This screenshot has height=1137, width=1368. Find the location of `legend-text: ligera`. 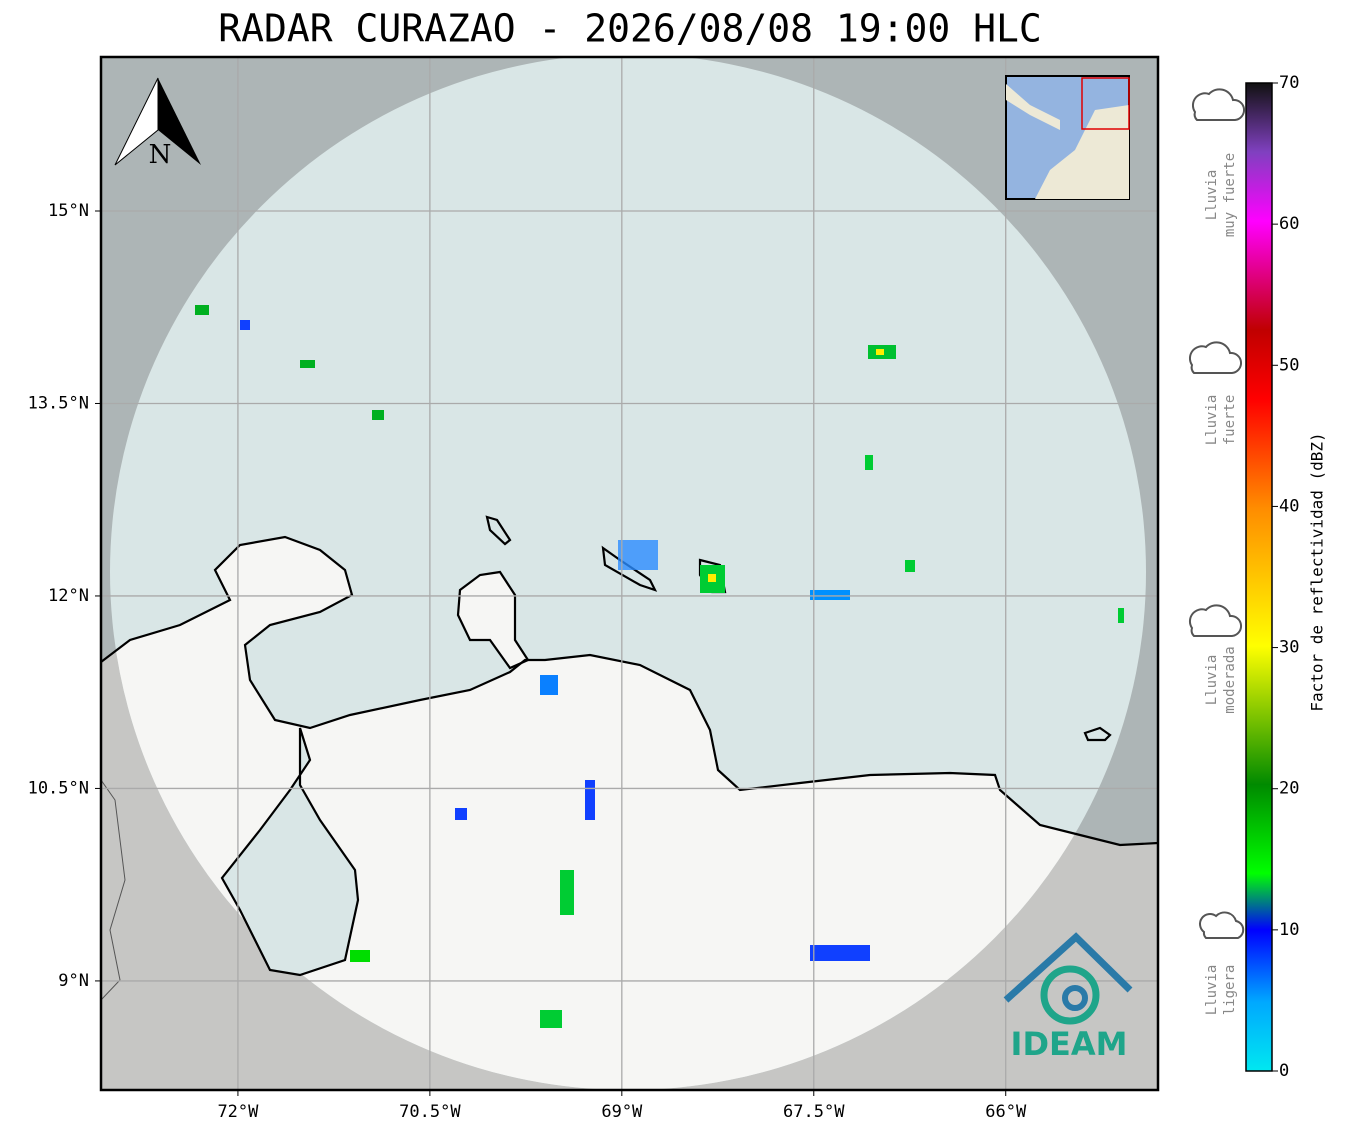

legend-text: ligera is located at coordinates (1230, 990).